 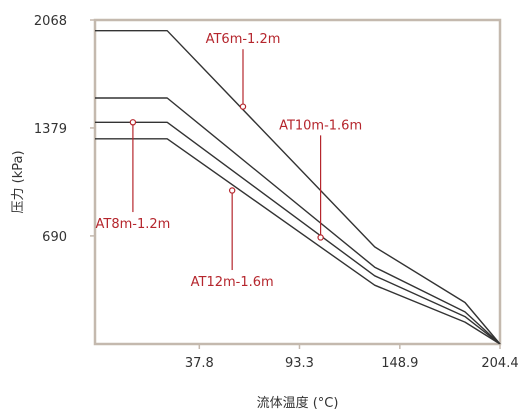 What do you see at coordinates (18, 181) in the screenshot?
I see `y-axis-label: 压力 (kPa)` at bounding box center [18, 181].